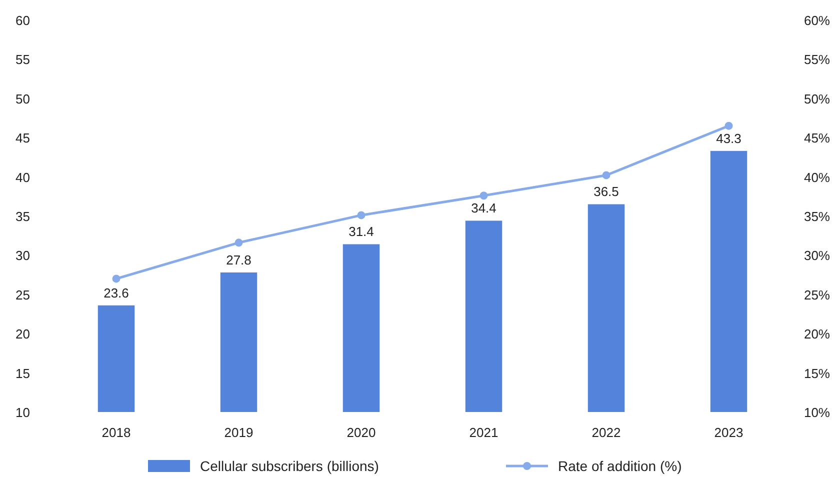 The width and height of the screenshot is (832, 479). Describe the element at coordinates (23, 216) in the screenshot. I see `y-tick-label: 35` at that location.